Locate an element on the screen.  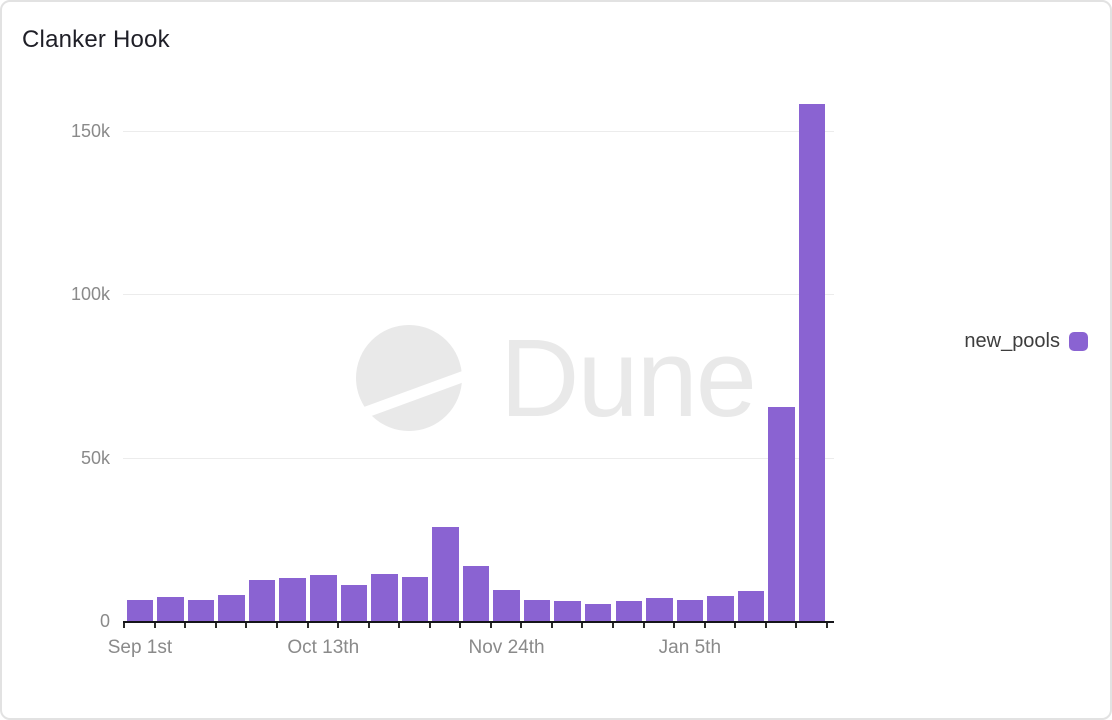
dune-watermark-text: Dune is located at coordinates (628, 378).